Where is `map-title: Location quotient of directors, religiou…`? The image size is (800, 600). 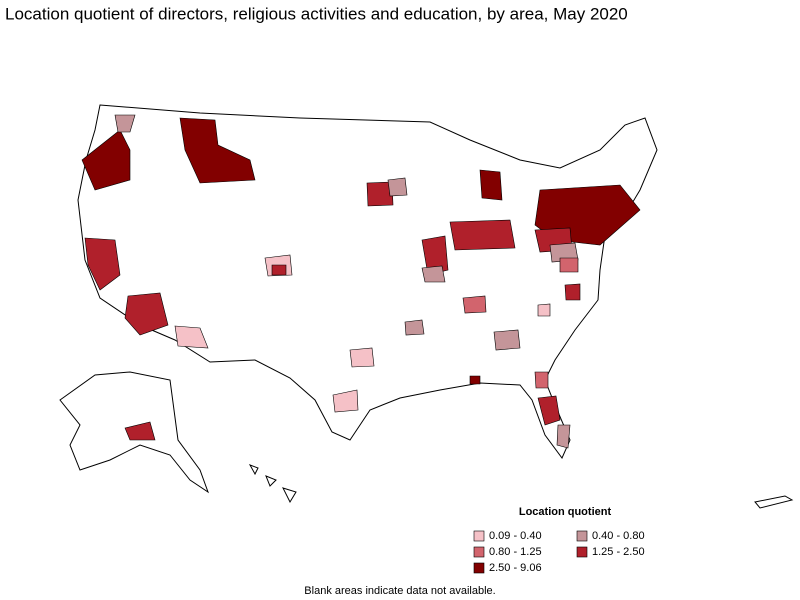
map-title: Location quotient of directors, religiou… is located at coordinates (316, 13).